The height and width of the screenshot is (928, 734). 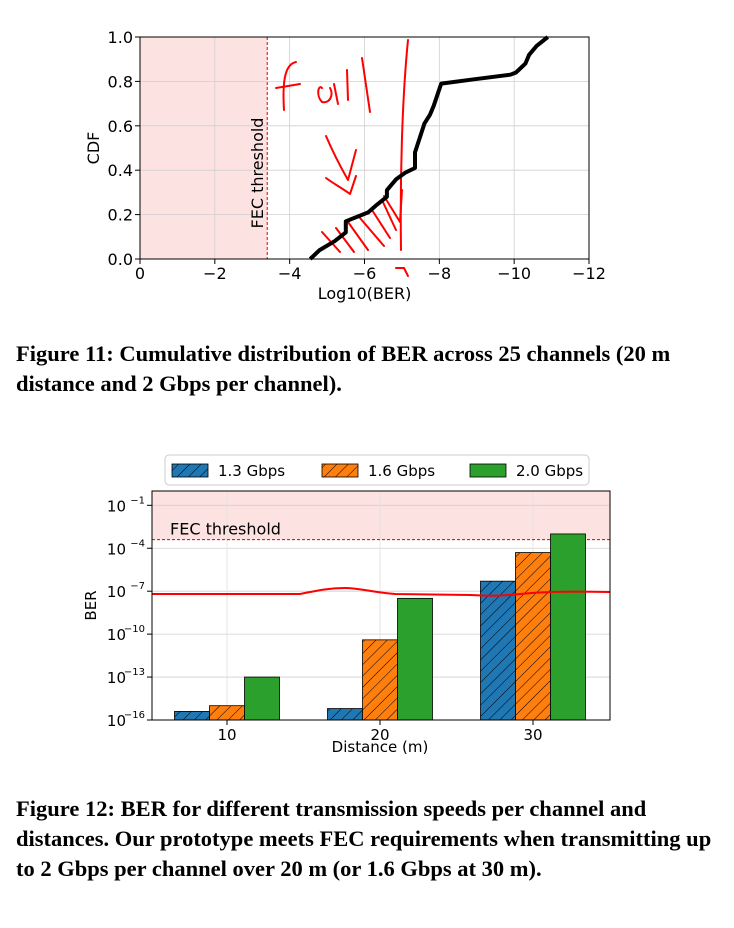 What do you see at coordinates (140, 273) in the screenshot?
I see `x-tick-label: 0` at bounding box center [140, 273].